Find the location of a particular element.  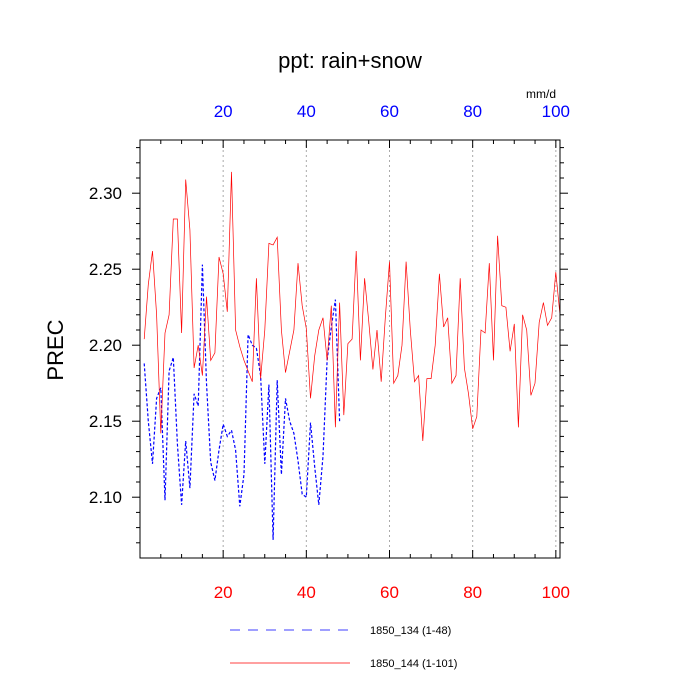

y-axis-label: PREC is located at coordinates (55, 349).